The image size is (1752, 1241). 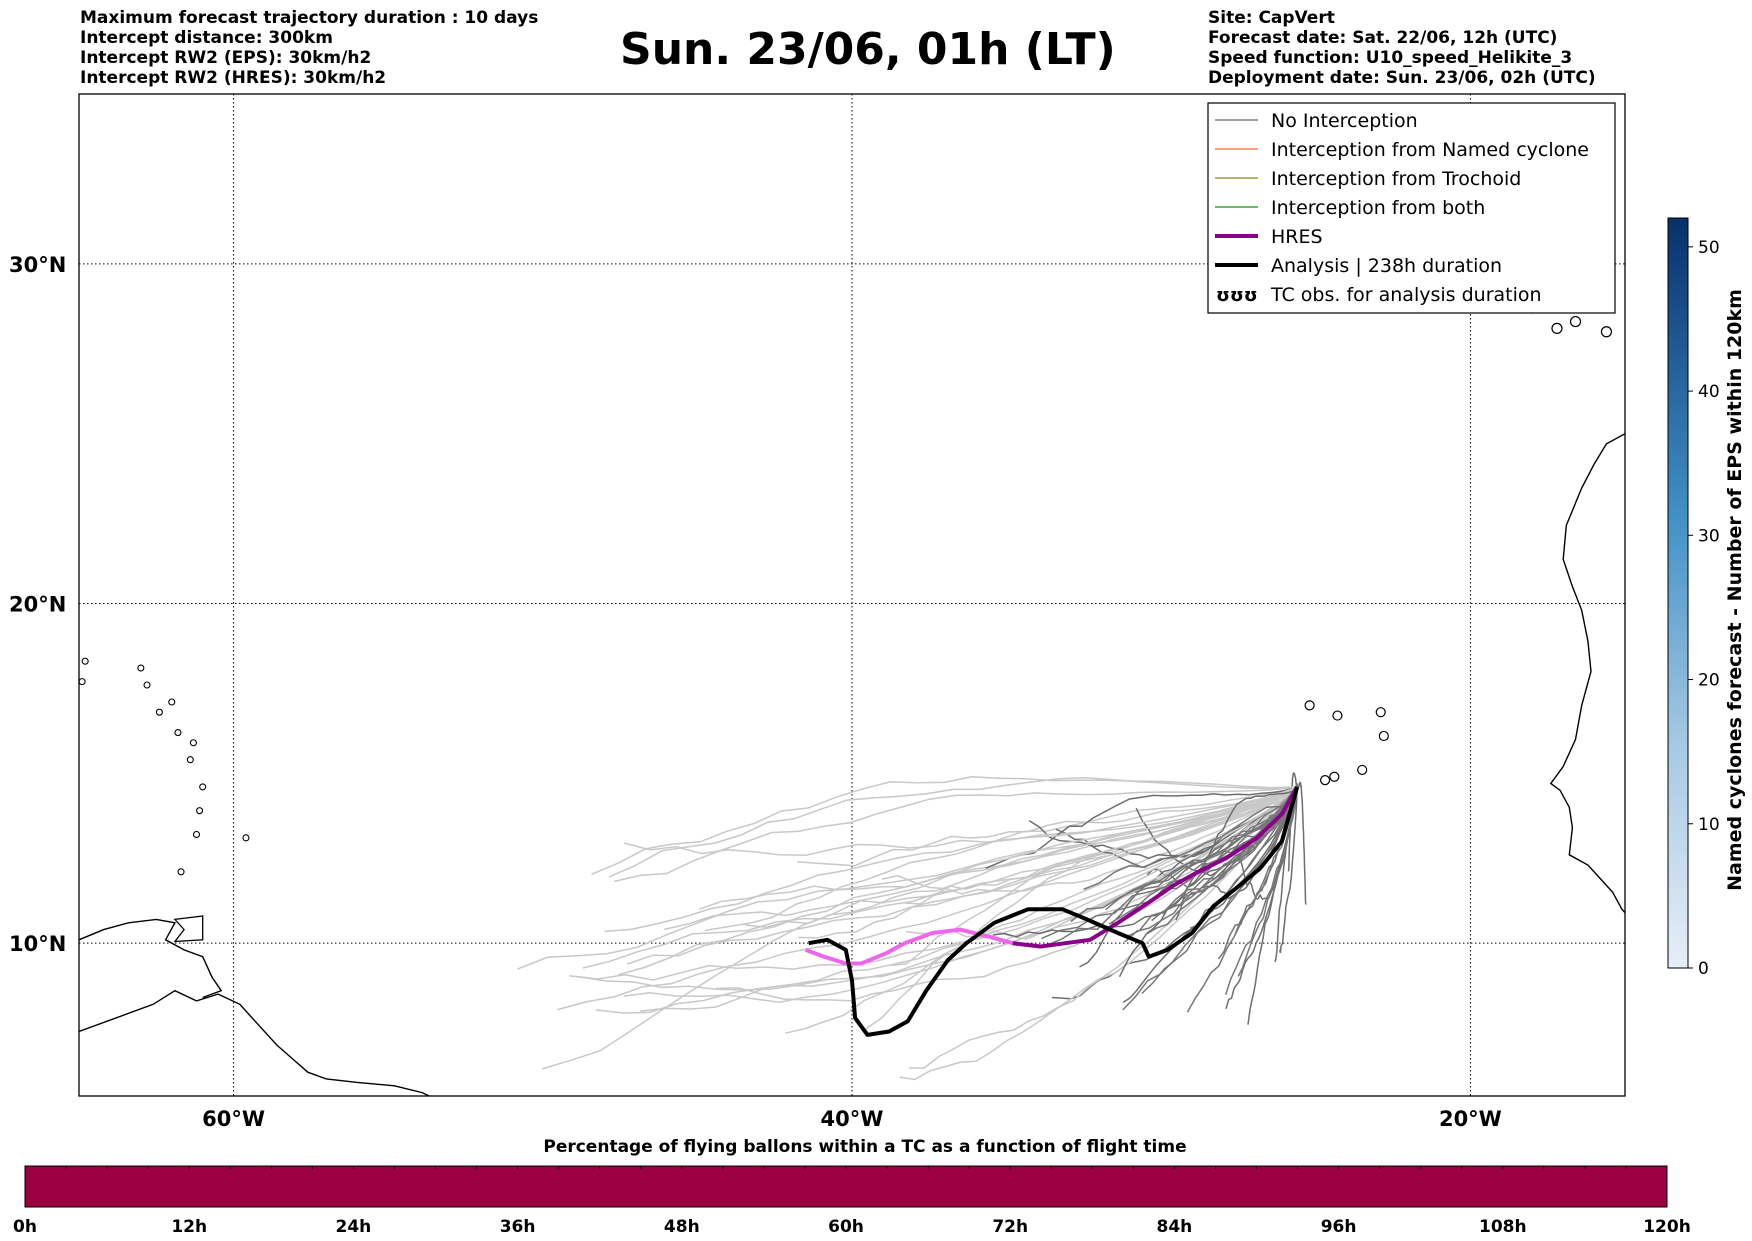 I want to click on trajectories, so click(x=912, y=926).